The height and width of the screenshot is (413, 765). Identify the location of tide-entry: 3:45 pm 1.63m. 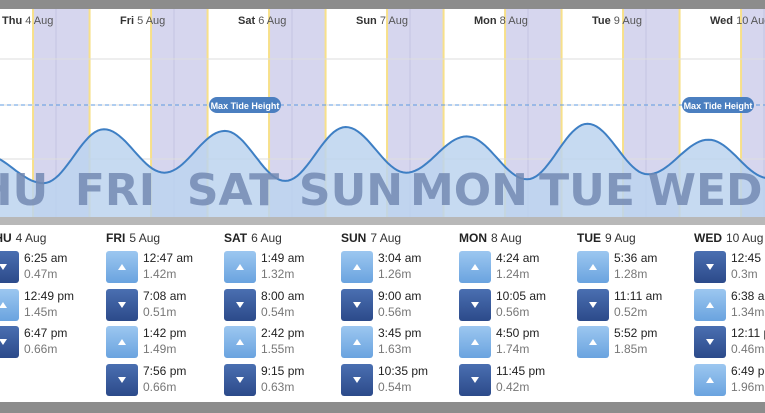
(400, 343).